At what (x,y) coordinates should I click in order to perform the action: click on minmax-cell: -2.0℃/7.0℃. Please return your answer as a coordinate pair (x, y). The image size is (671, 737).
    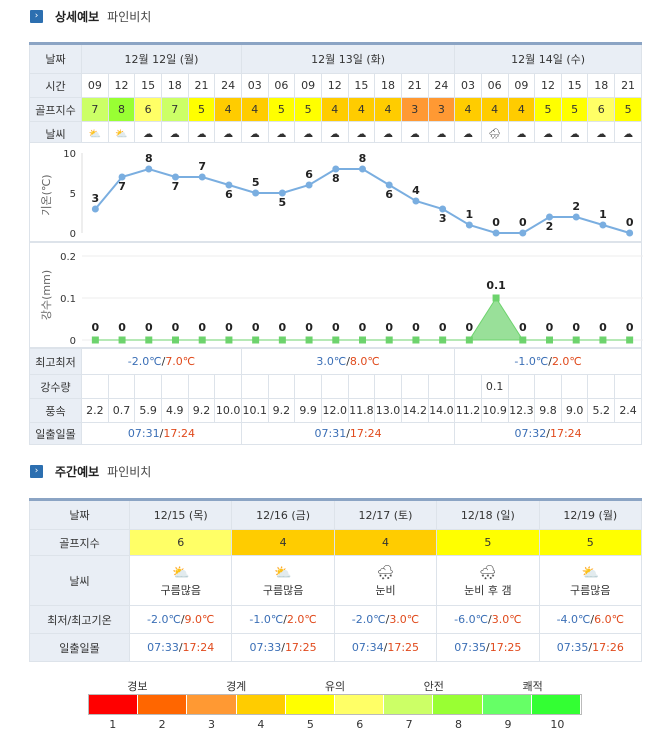
    Looking at the image, I should click on (161, 361).